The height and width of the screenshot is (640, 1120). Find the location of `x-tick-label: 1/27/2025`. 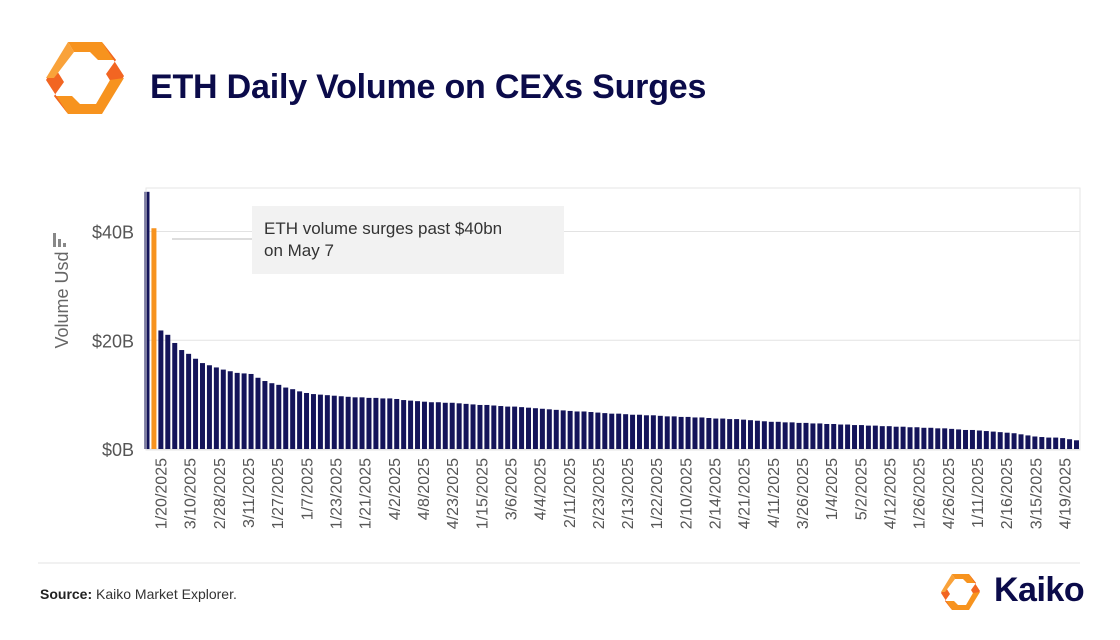

x-tick-label: 1/27/2025 is located at coordinates (278, 493).